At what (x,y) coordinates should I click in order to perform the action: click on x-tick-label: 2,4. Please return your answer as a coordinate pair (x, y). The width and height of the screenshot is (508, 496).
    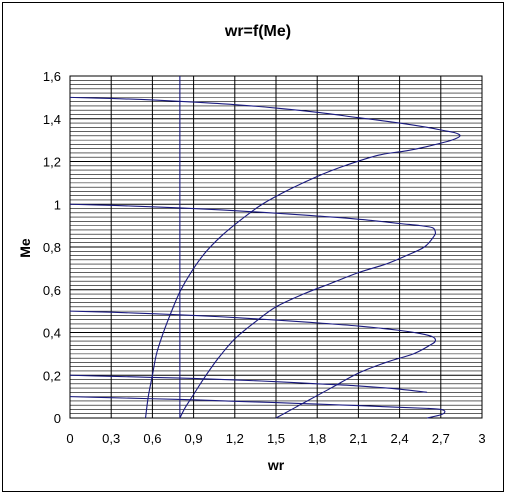
    Looking at the image, I should click on (400, 438).